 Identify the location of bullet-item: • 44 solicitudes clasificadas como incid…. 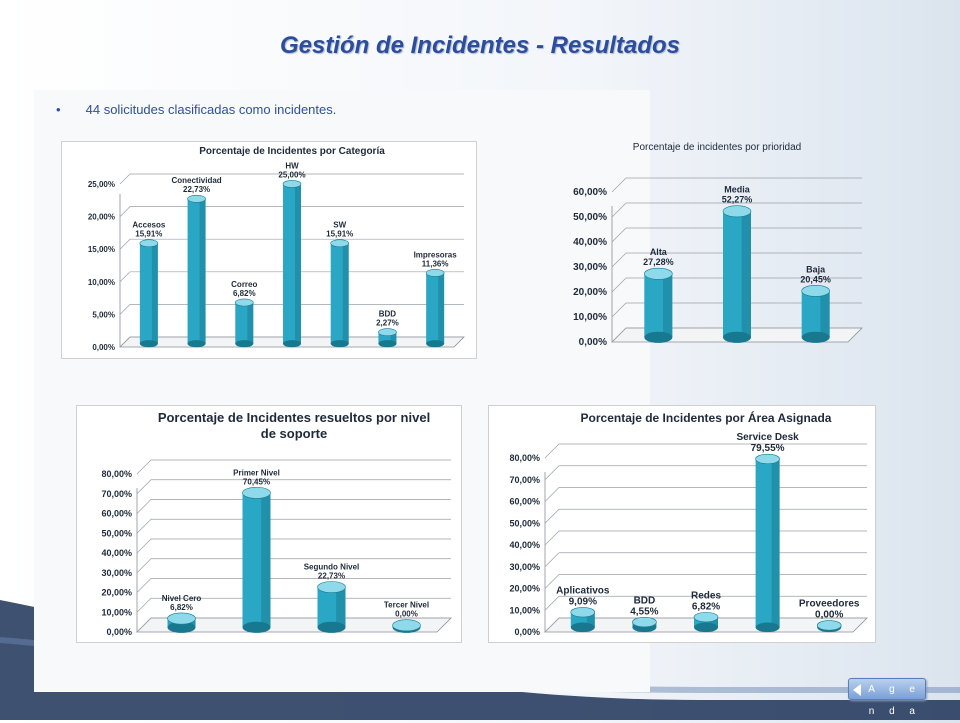
(196, 109).